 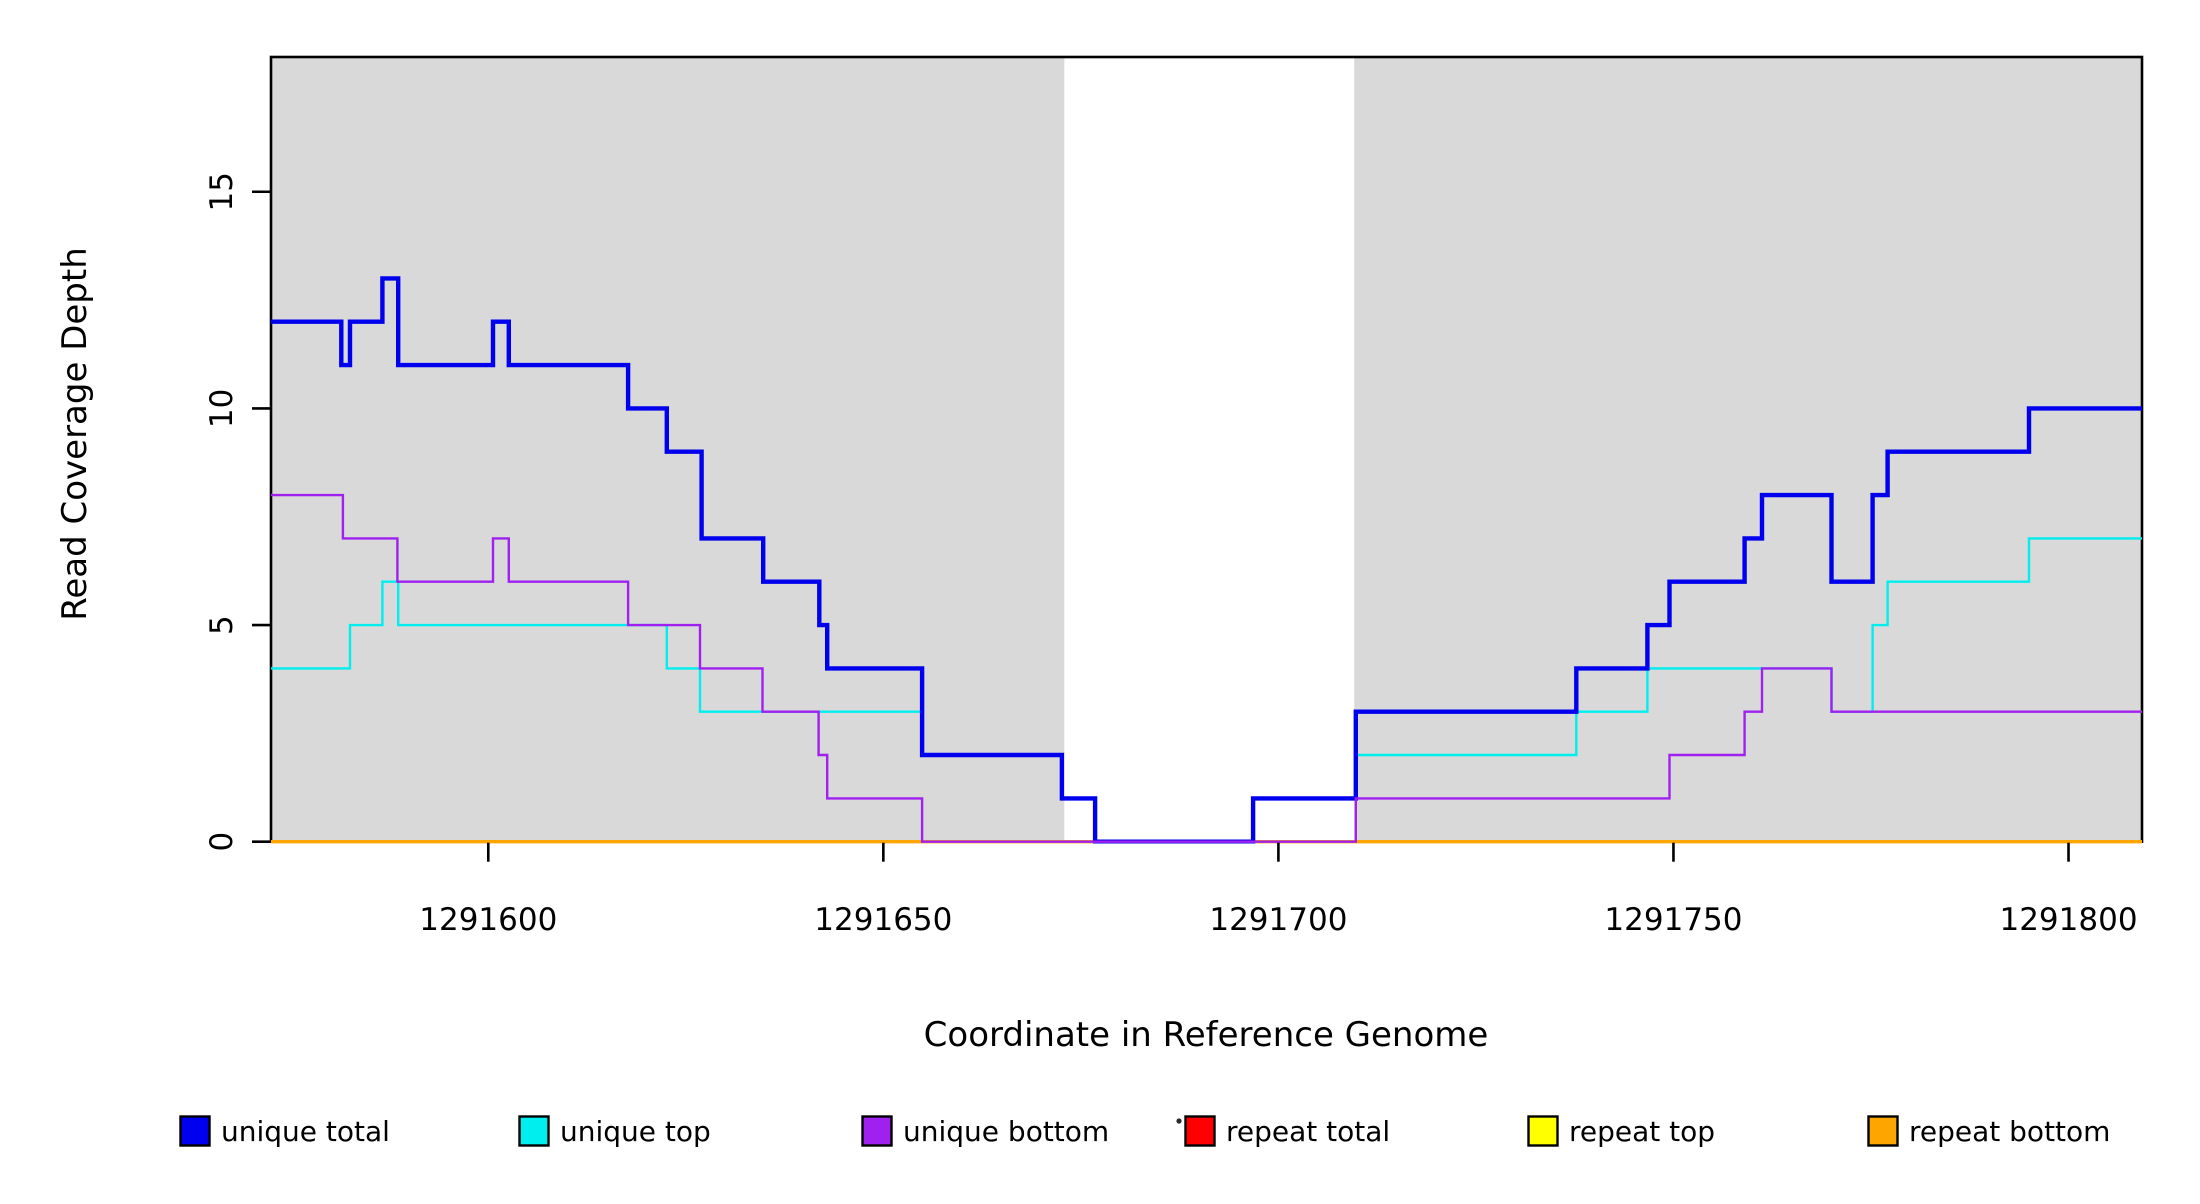 What do you see at coordinates (883, 920) in the screenshot?
I see `x-tick-label: 1291650` at bounding box center [883, 920].